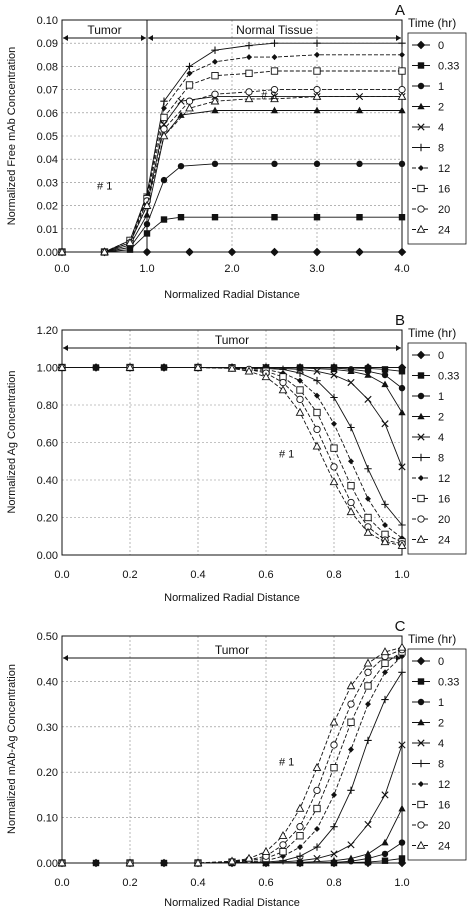 Image resolution: width=474 pixels, height=920 pixels. I want to click on legend-item: 24, so click(431, 541).